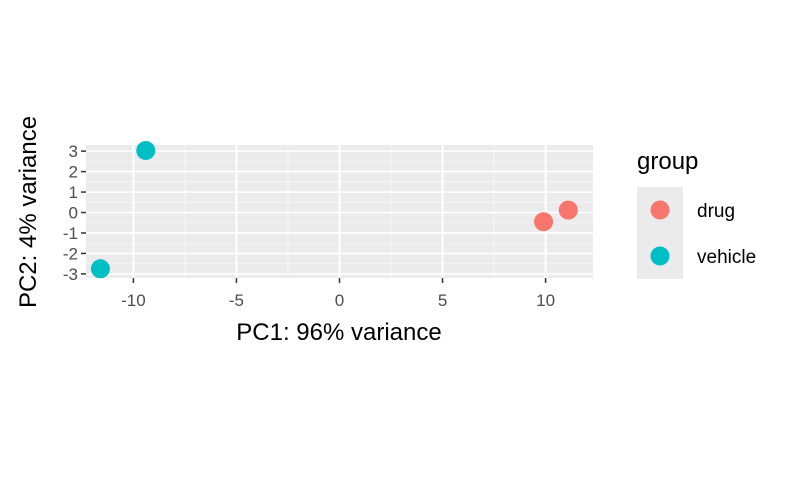  Describe the element at coordinates (73, 192) in the screenshot. I see `y-tick-label: 1` at that location.